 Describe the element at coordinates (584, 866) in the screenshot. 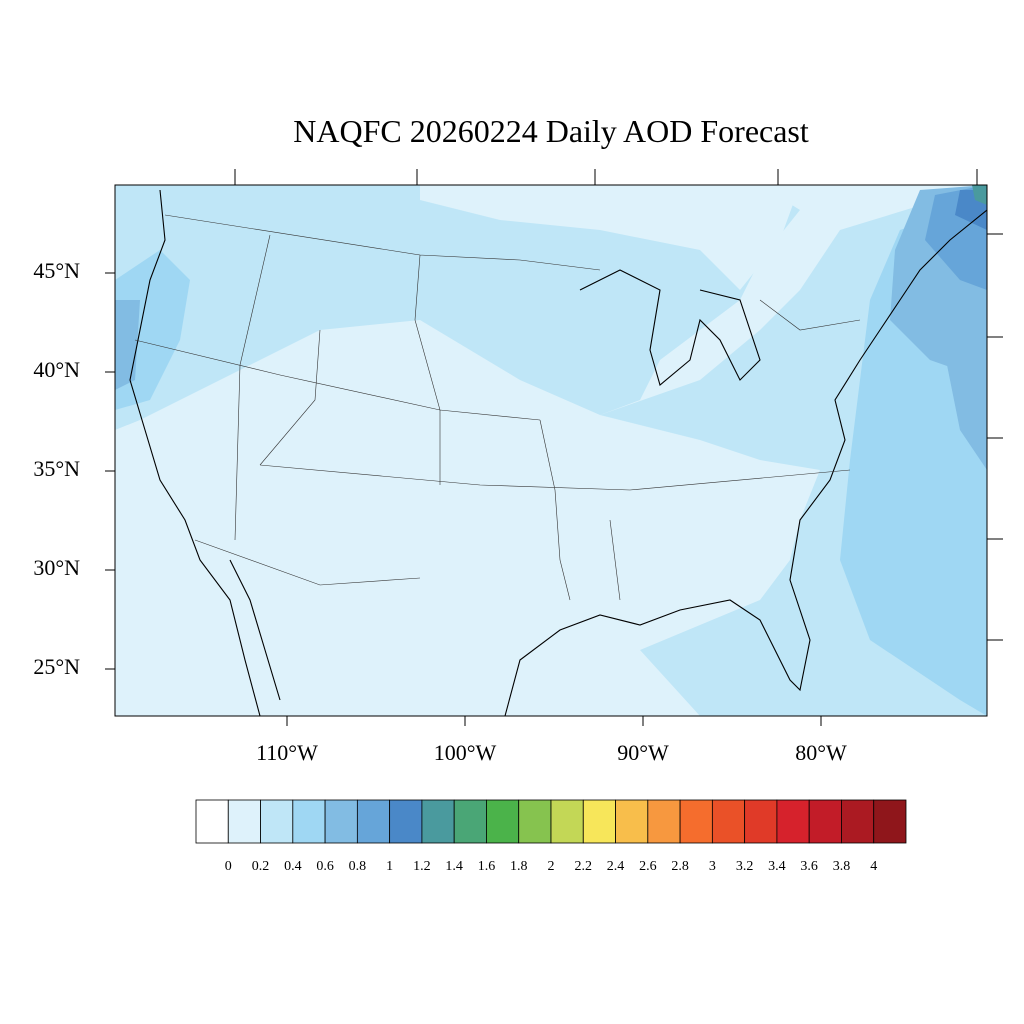

I see `colorbar-label: 2.2` at that location.